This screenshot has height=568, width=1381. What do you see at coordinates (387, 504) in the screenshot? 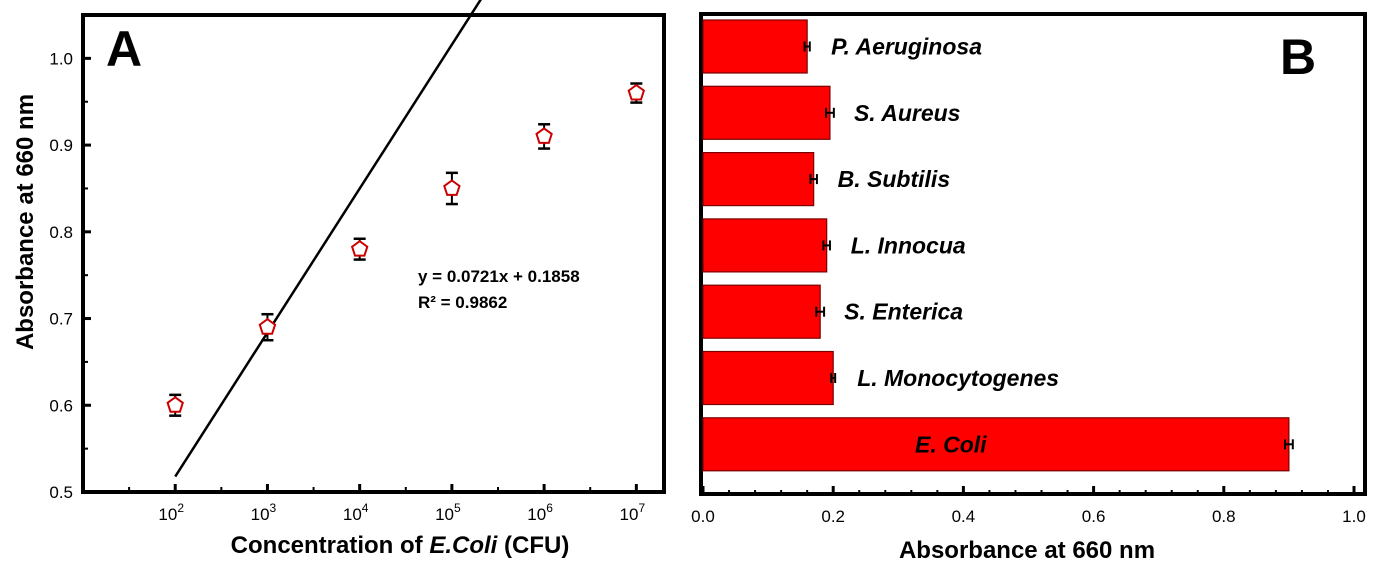
I see `panel-a-x-ticks: 10² 10³ 10⁴ 10⁵ 10⁶ 10⁷` at bounding box center [387, 504].